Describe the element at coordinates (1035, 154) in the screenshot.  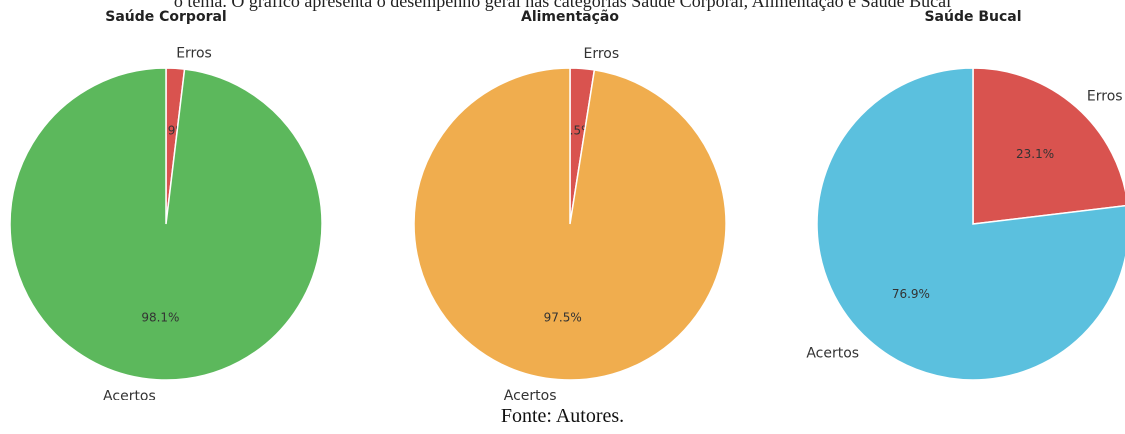
I see `percent-label: 23.1%` at that location.